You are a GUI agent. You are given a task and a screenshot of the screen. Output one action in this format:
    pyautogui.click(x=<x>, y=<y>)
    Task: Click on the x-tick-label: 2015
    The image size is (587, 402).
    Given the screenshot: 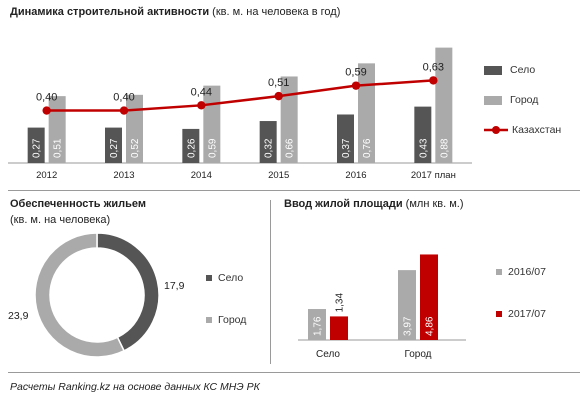 What is the action you would take?
    pyautogui.click(x=278, y=175)
    